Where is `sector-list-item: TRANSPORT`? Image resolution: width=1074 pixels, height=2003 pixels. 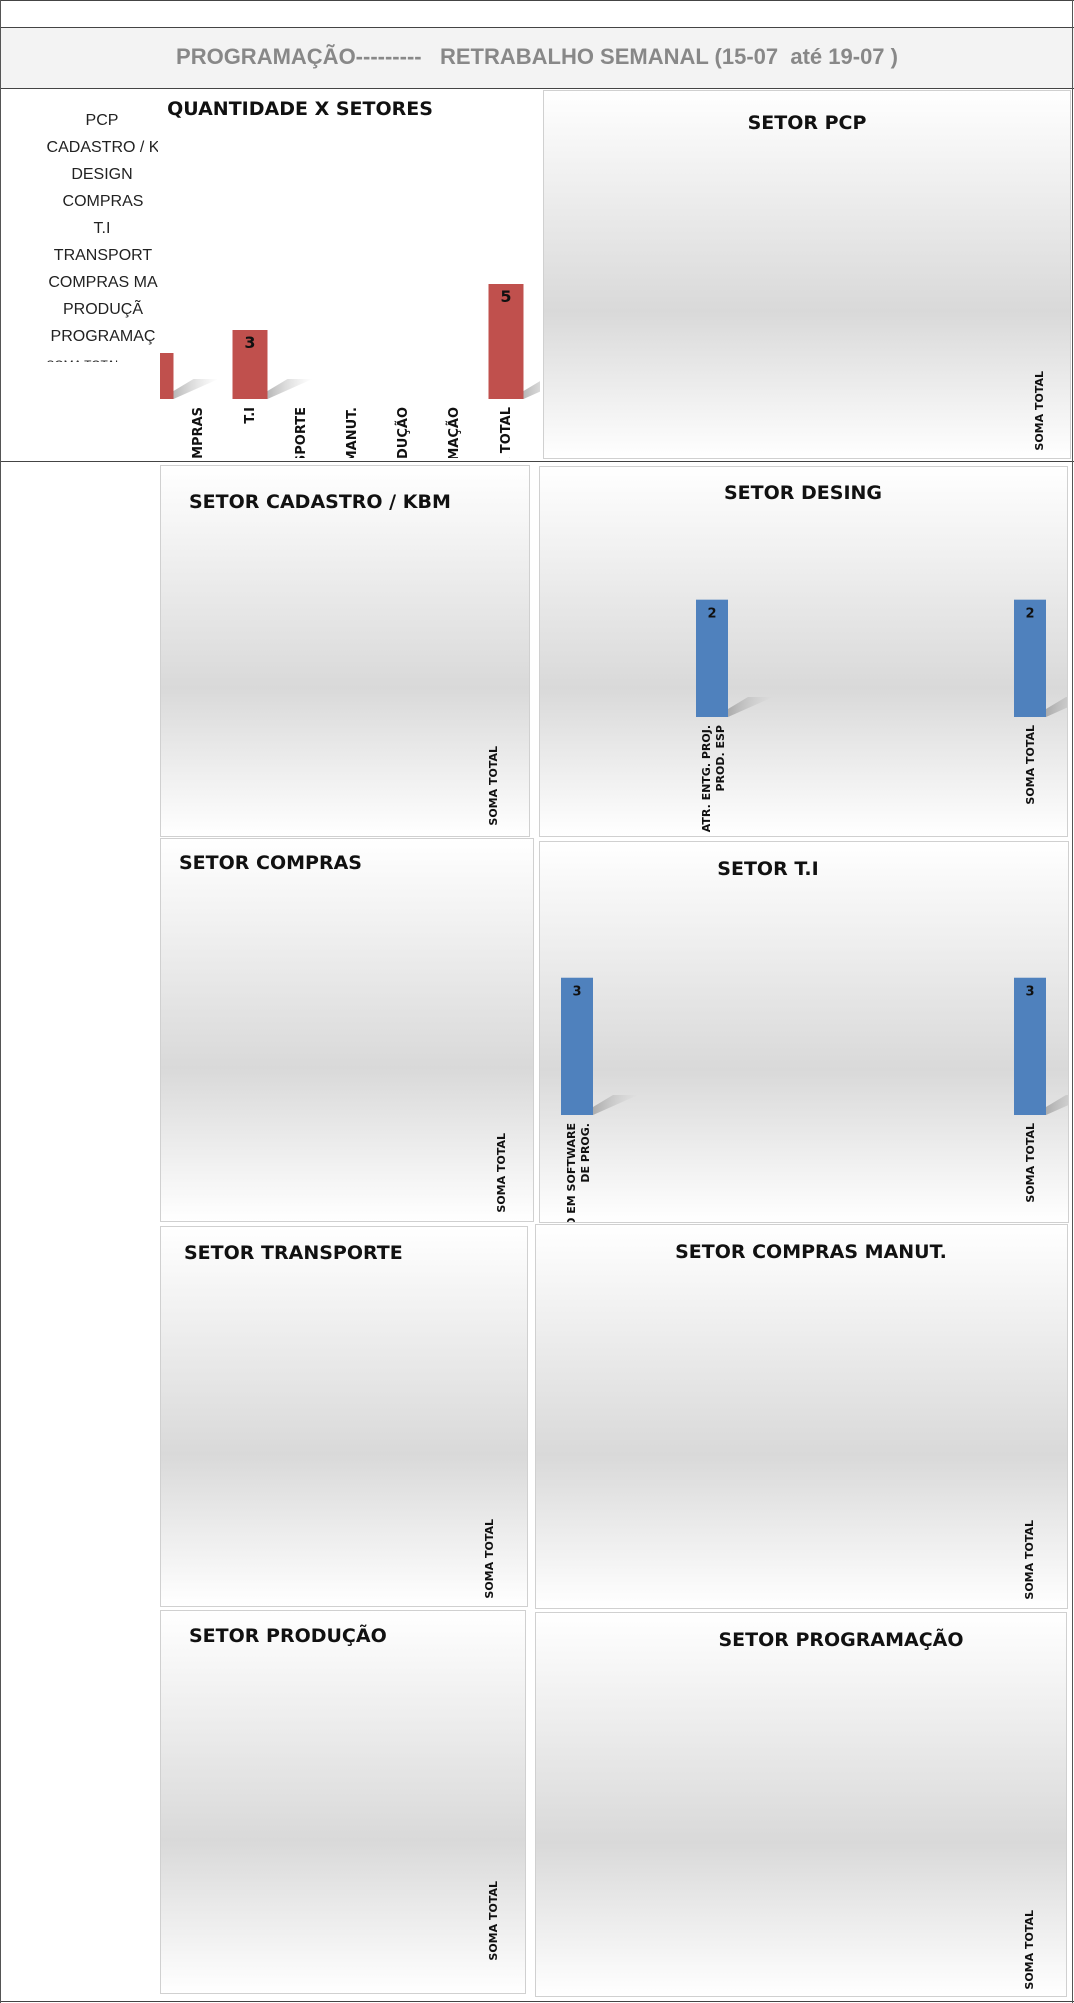 sector-list-item: TRANSPORT is located at coordinates (103, 255).